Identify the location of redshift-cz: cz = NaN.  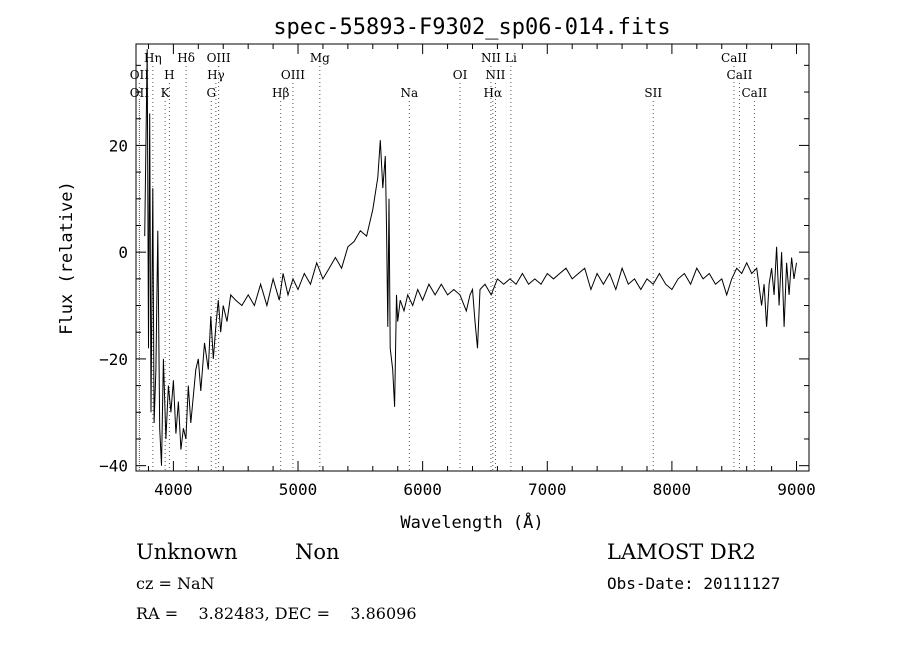
(175, 583).